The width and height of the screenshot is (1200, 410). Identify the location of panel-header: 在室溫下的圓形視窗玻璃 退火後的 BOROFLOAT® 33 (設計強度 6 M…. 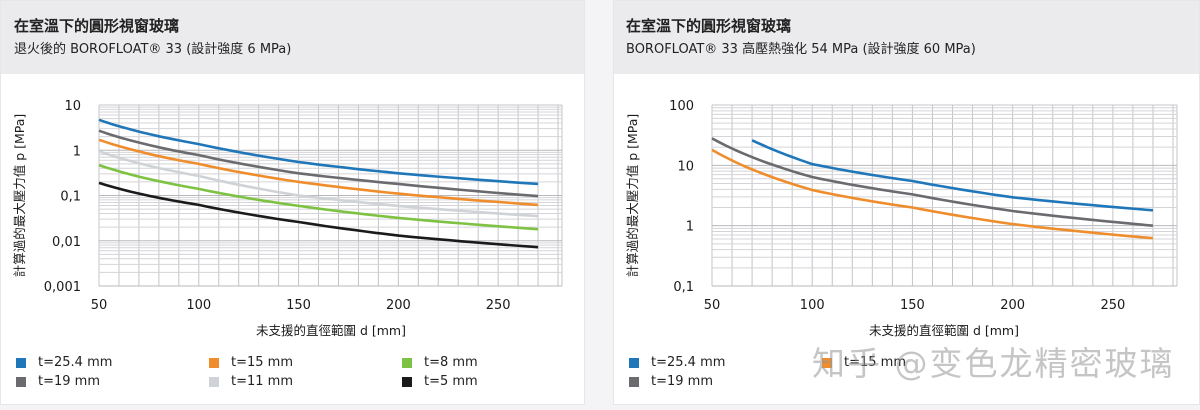
(292, 37).